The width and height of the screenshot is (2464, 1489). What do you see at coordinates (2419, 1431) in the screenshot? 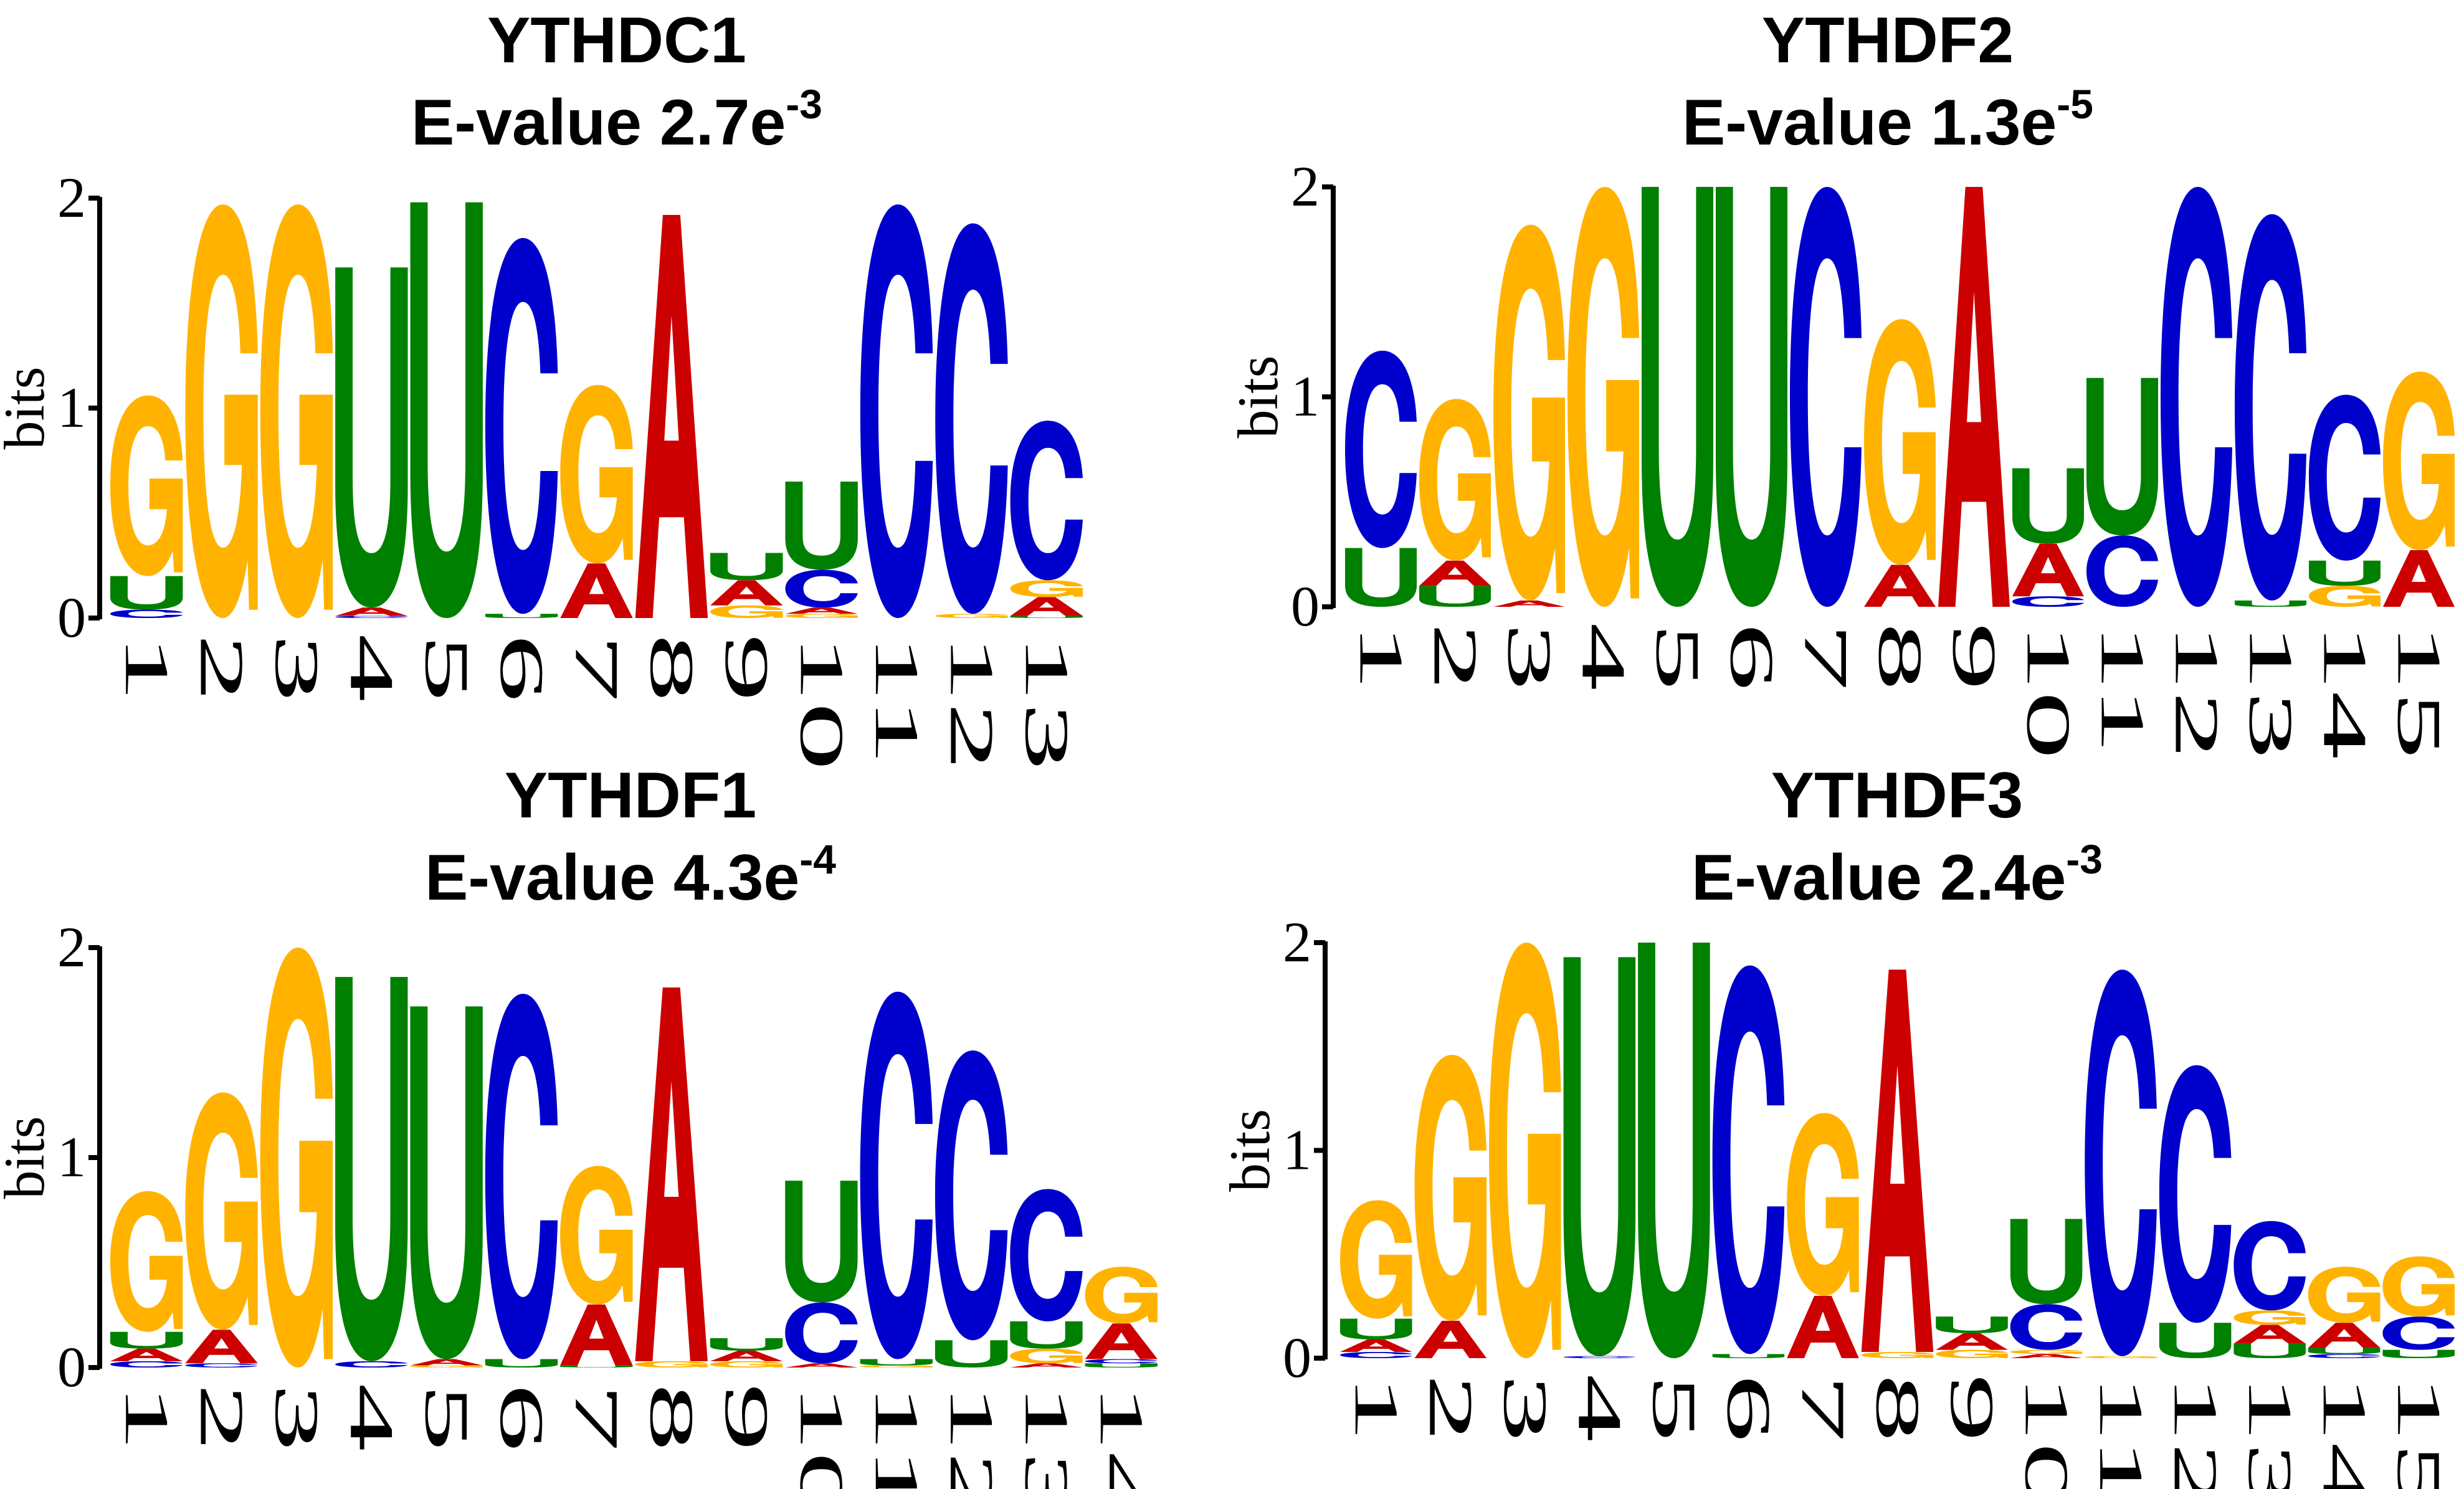
I see `x-tick-label: 15` at bounding box center [2419, 1431].